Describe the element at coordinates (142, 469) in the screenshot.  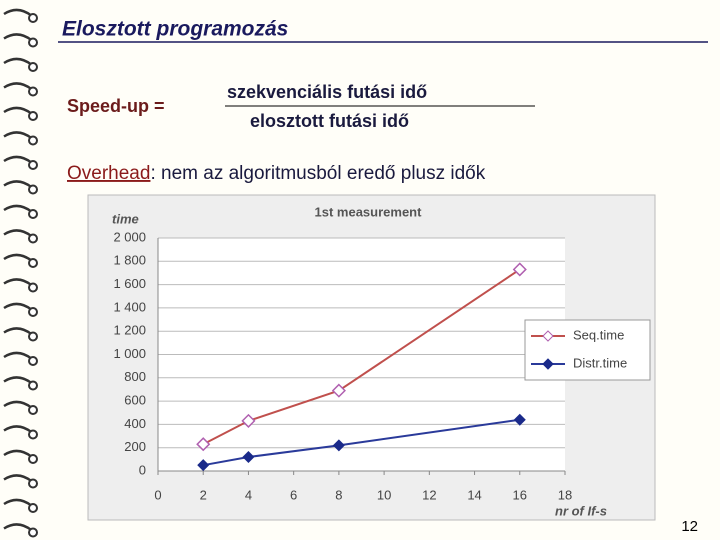
I see `y-tick-label: 0` at that location.